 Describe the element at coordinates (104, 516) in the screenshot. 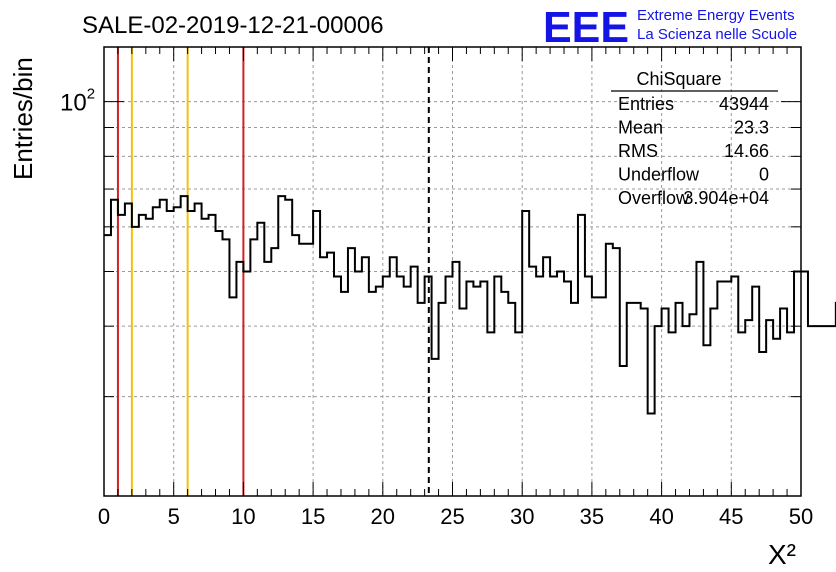

I see `x-tick-label: 0` at that location.